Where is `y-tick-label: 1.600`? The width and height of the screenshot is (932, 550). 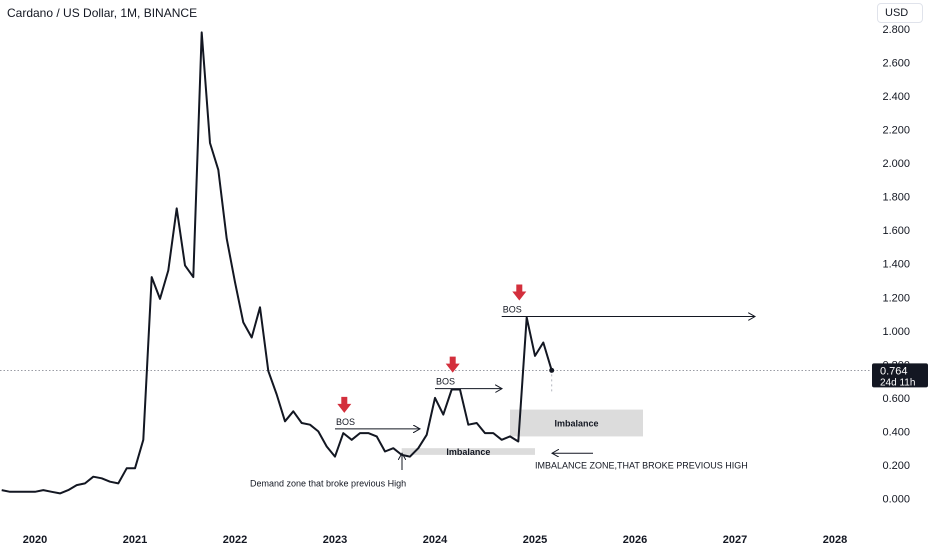
y-tick-label: 1.600 is located at coordinates (896, 231).